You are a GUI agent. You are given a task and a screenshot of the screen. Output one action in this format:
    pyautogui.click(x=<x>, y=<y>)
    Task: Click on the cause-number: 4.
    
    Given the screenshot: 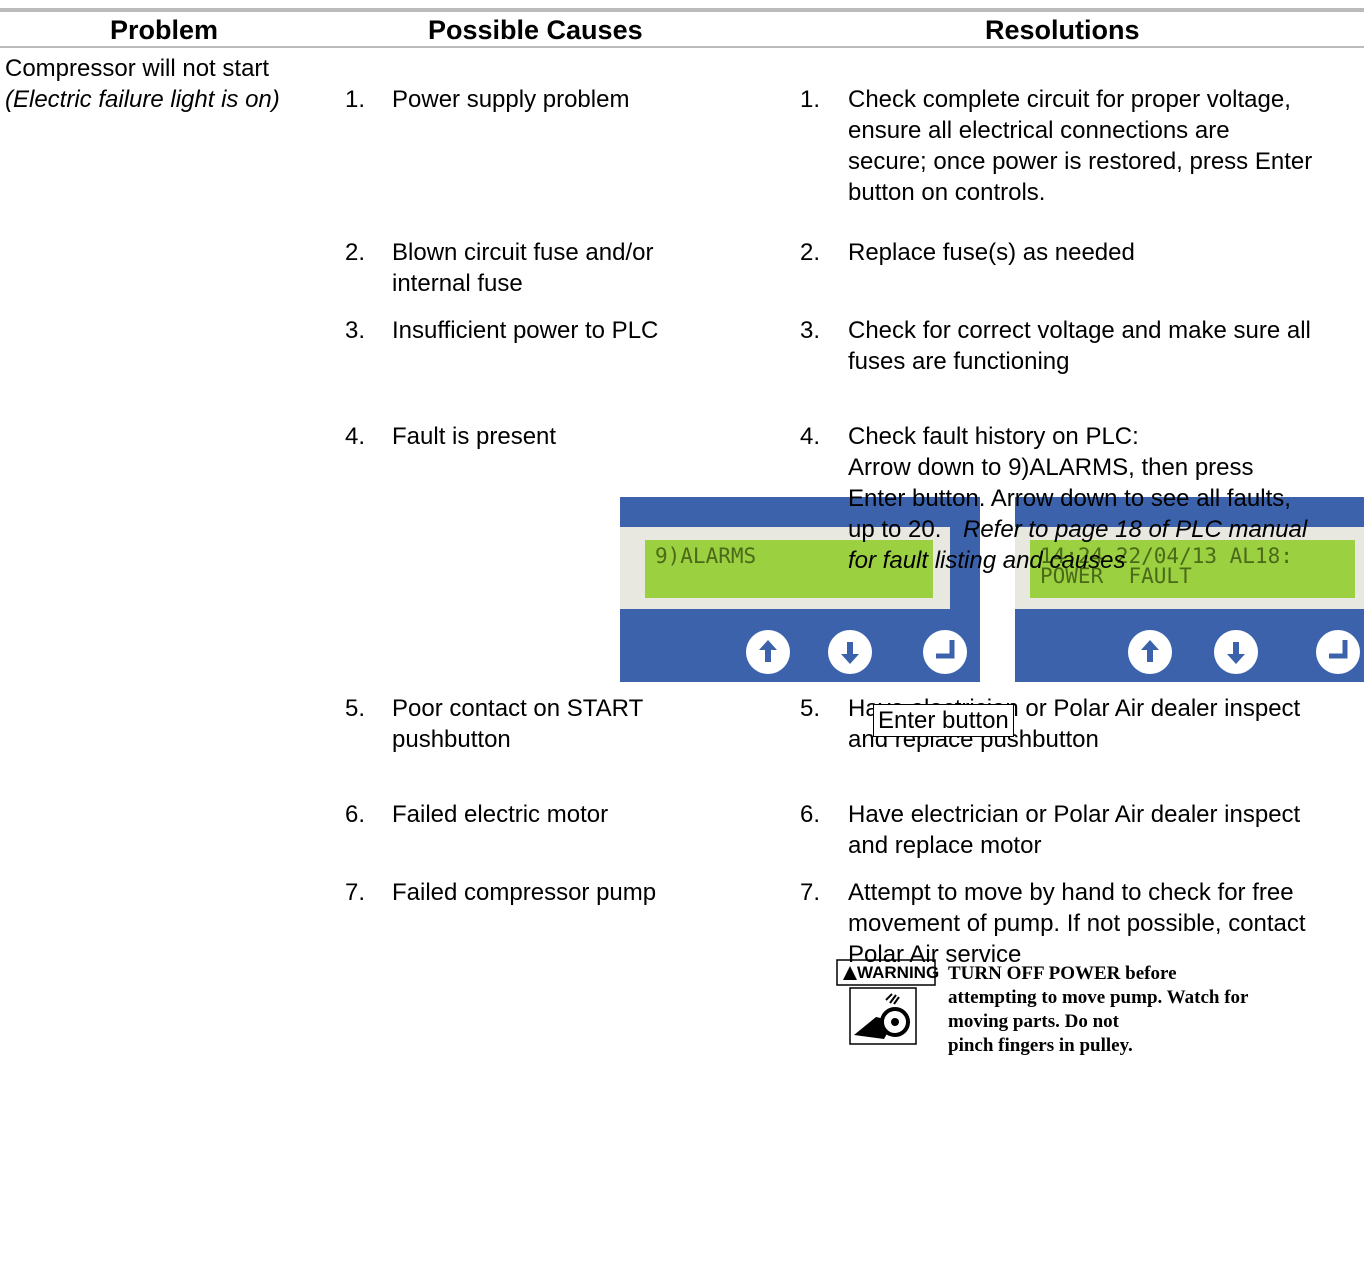 What is the action you would take?
    pyautogui.click(x=355, y=436)
    